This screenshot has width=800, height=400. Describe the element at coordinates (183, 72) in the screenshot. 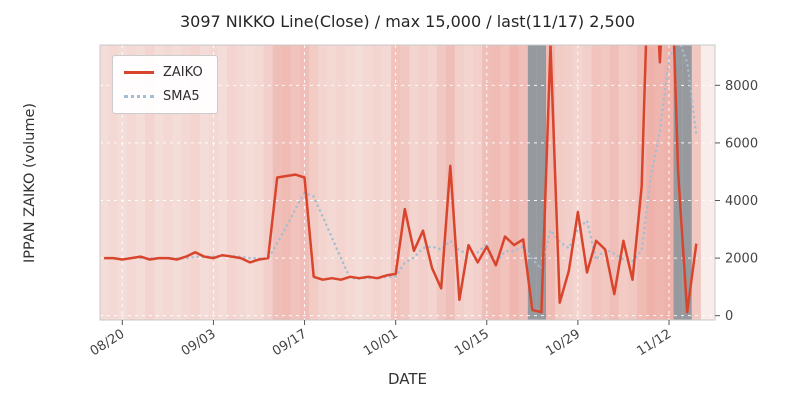

I see `legend-label: ZAIKO` at that location.